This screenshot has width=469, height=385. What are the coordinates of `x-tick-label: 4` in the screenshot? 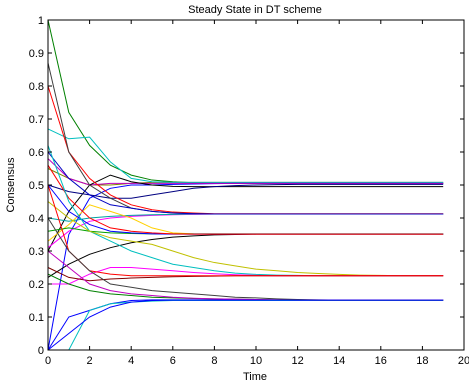 It's located at (131, 361).